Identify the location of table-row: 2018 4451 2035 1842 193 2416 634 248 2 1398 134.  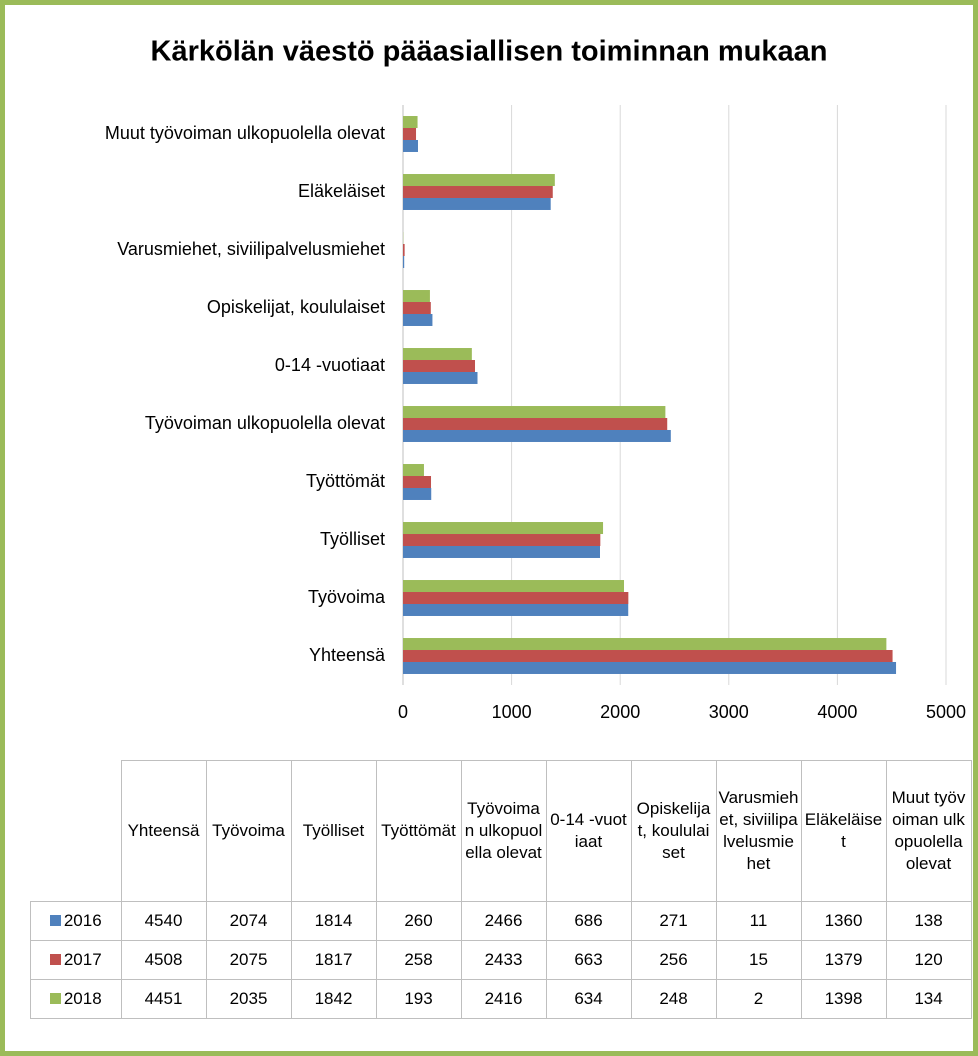
(501, 999).